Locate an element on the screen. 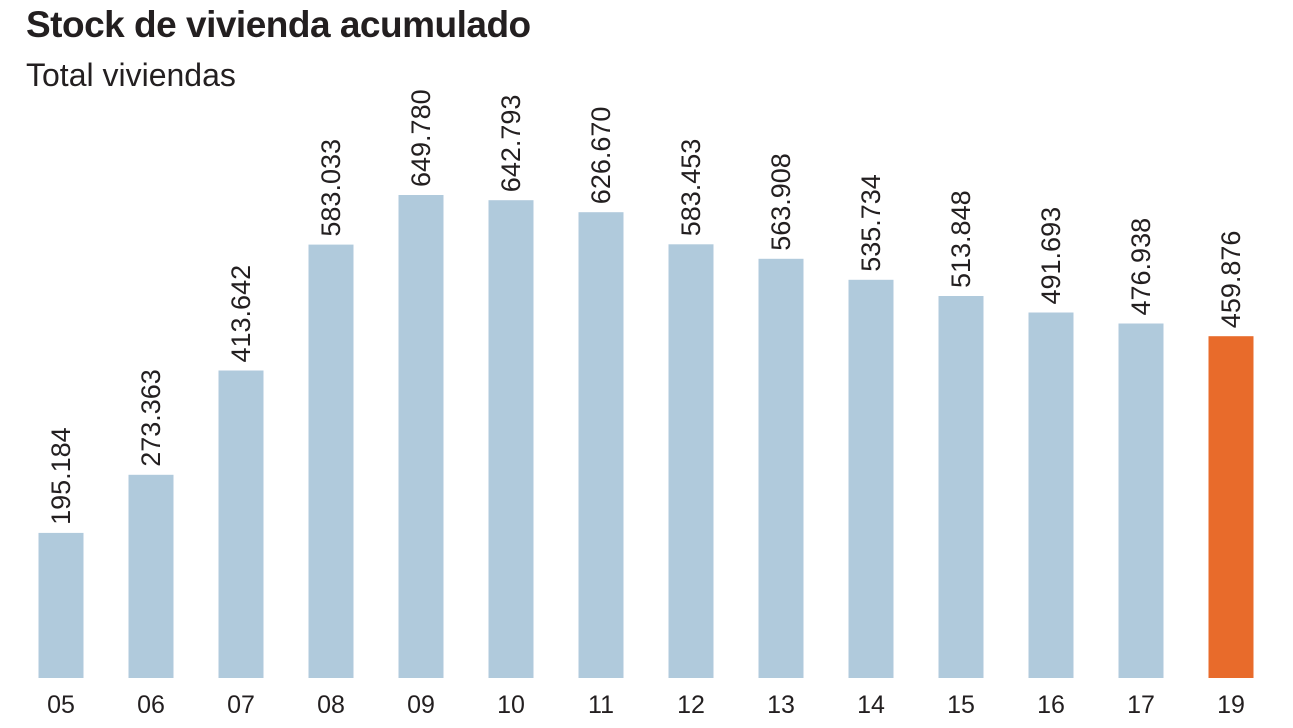 The image size is (1293, 728). x-tick-label-08: 08 is located at coordinates (331, 705).